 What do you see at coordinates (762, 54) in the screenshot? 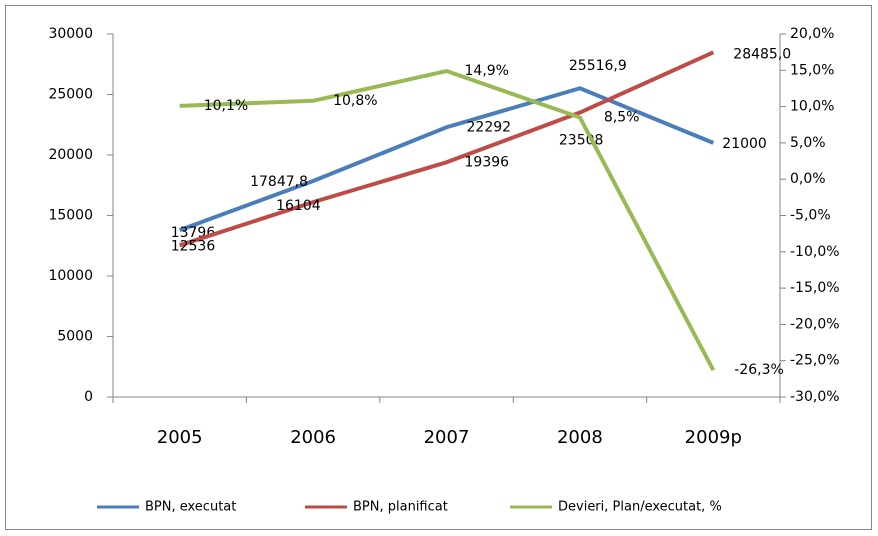
I see `data-label: 28485,0` at bounding box center [762, 54].